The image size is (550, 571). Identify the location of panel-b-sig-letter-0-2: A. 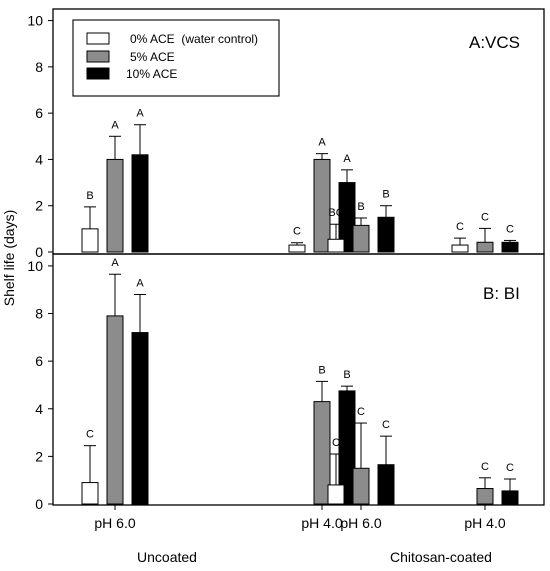
(140, 283).